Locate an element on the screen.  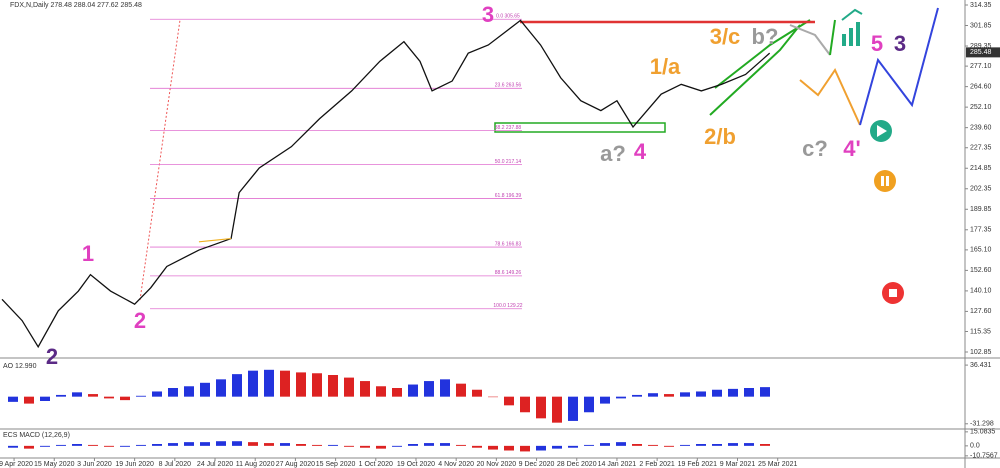
y-tick-label: 264.60 is located at coordinates (981, 86).